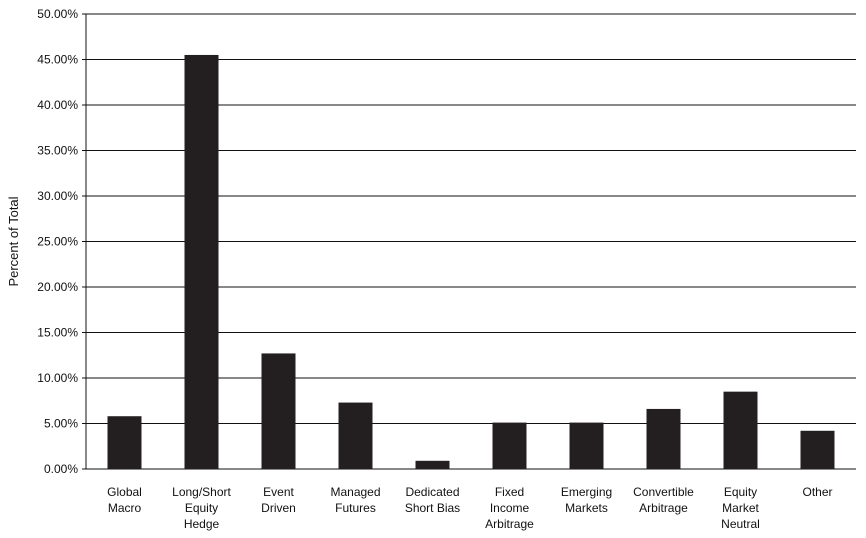  I want to click on x-category-label-line: Global, so click(124, 492).